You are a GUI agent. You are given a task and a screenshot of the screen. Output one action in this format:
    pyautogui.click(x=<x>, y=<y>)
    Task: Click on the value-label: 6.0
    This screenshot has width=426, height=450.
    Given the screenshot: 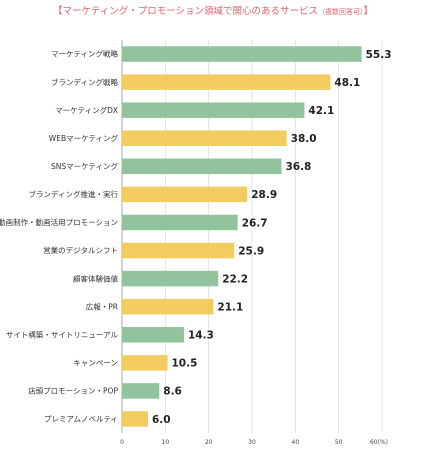 What is the action you would take?
    pyautogui.click(x=161, y=420)
    